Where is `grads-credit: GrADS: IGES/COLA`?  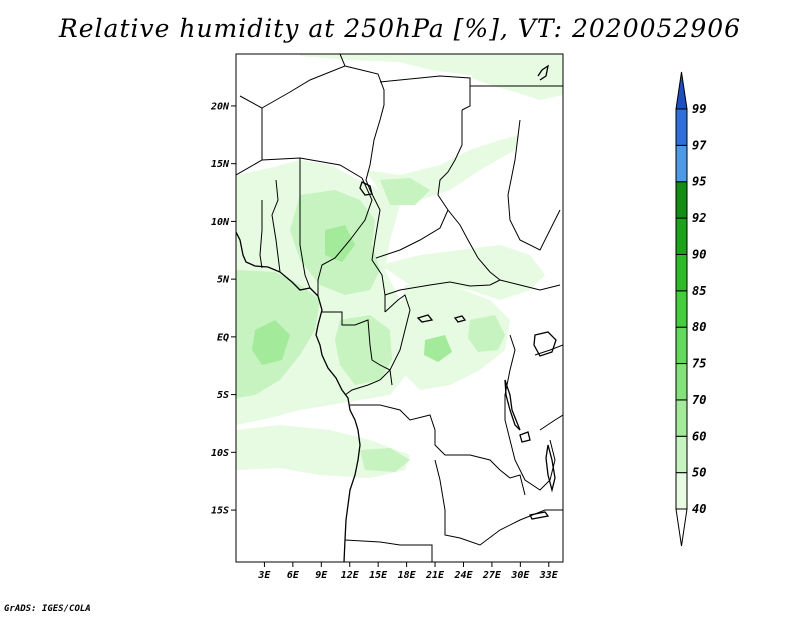 grads-credit: GrADS: IGES/COLA is located at coordinates (47, 609).